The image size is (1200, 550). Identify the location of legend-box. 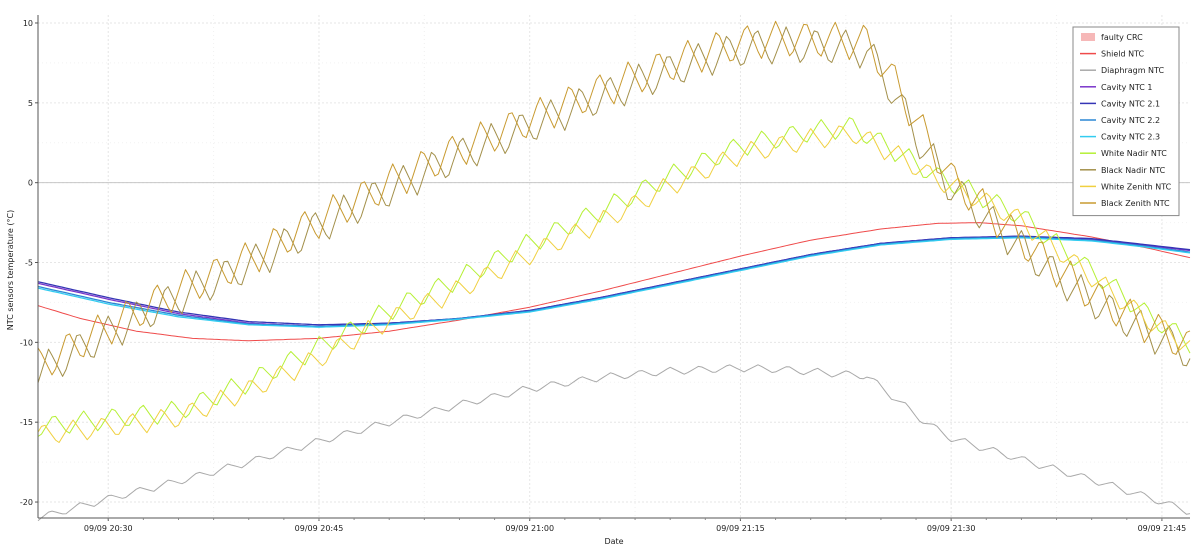
(1126, 121).